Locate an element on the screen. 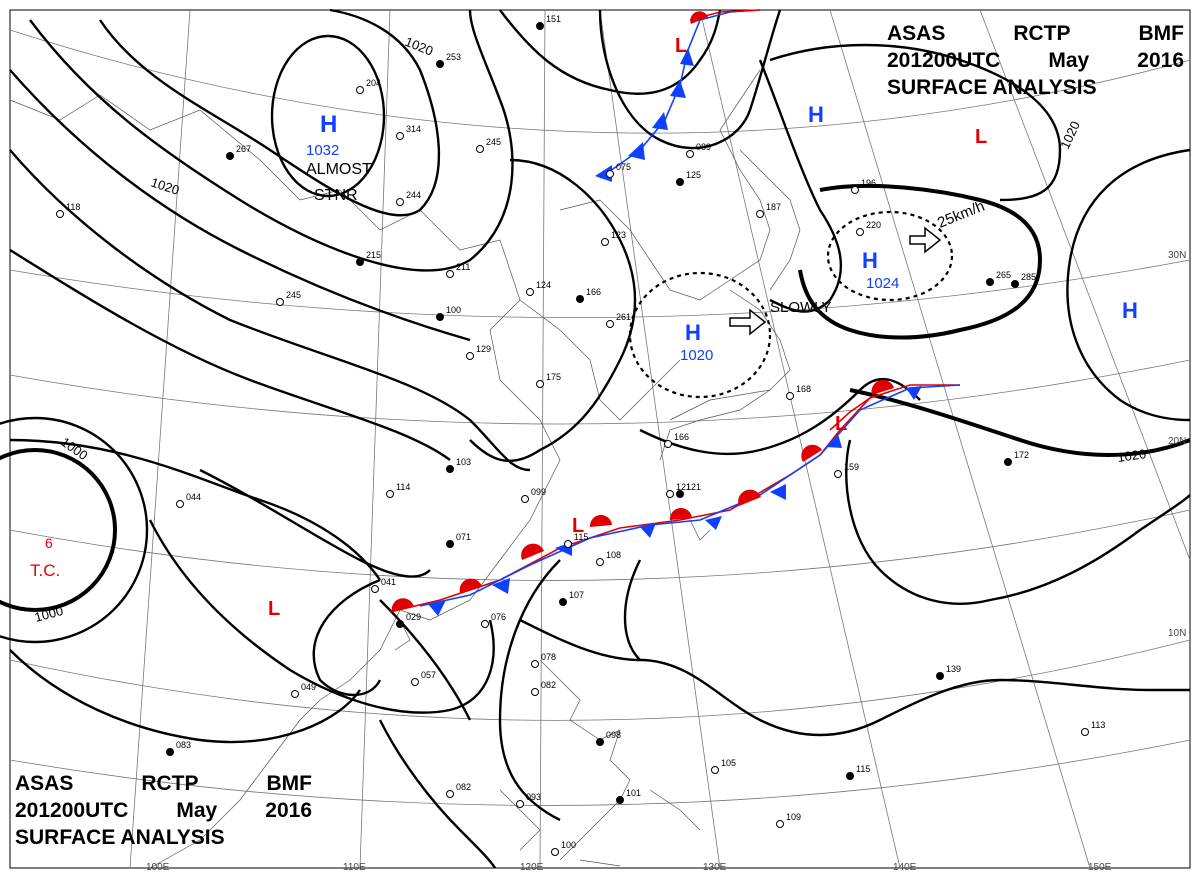 Image resolution: width=1200 pixels, height=878 pixels. station-pressure-label: 265 is located at coordinates (1003, 275).